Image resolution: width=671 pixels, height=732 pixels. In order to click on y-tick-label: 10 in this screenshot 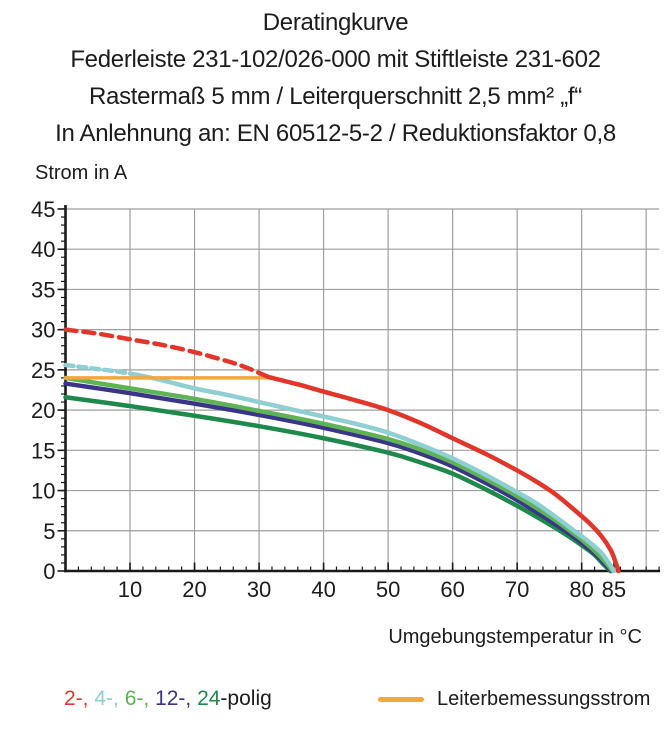, I will do `click(43, 491)`.